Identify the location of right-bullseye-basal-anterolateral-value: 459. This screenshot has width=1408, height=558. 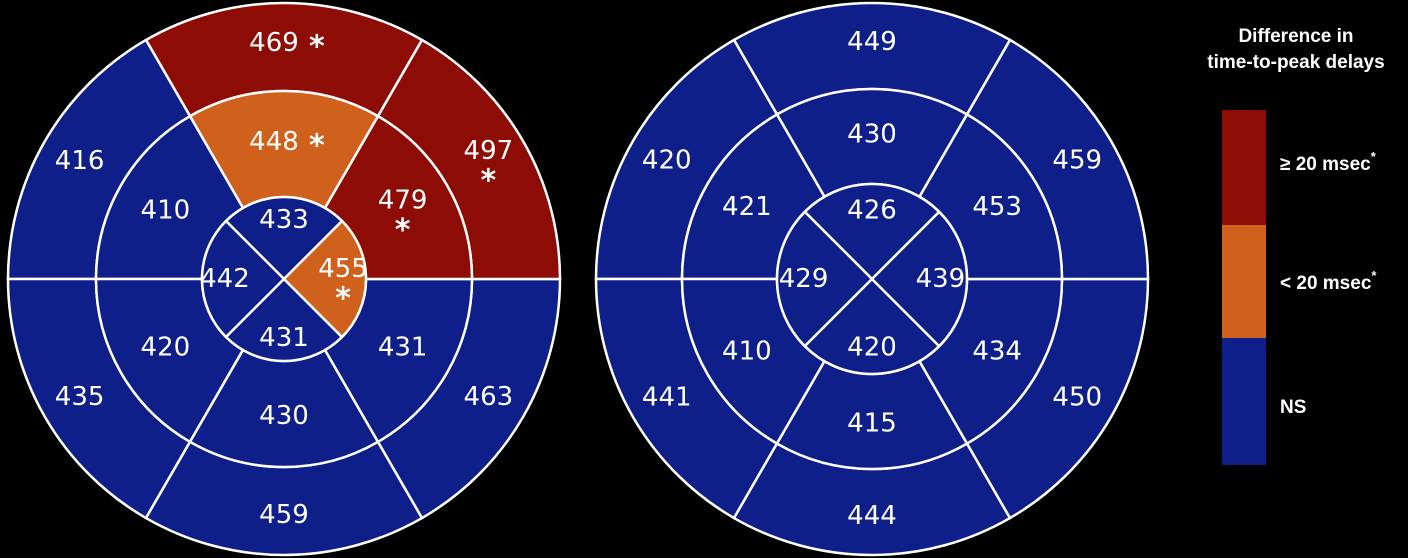
(1077, 161).